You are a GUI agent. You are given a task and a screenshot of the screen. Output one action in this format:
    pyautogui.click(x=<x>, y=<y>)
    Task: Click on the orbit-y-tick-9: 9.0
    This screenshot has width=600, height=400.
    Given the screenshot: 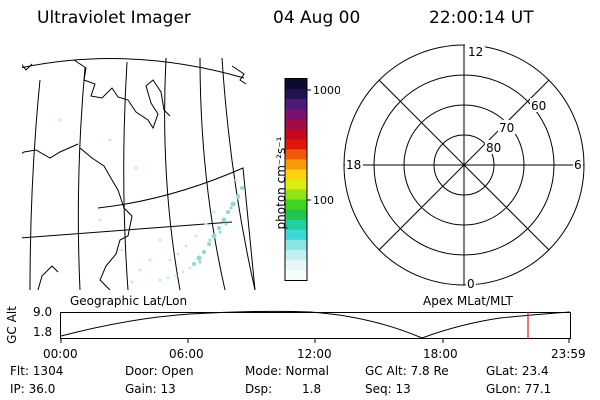 What is the action you would take?
    pyautogui.click(x=43, y=312)
    